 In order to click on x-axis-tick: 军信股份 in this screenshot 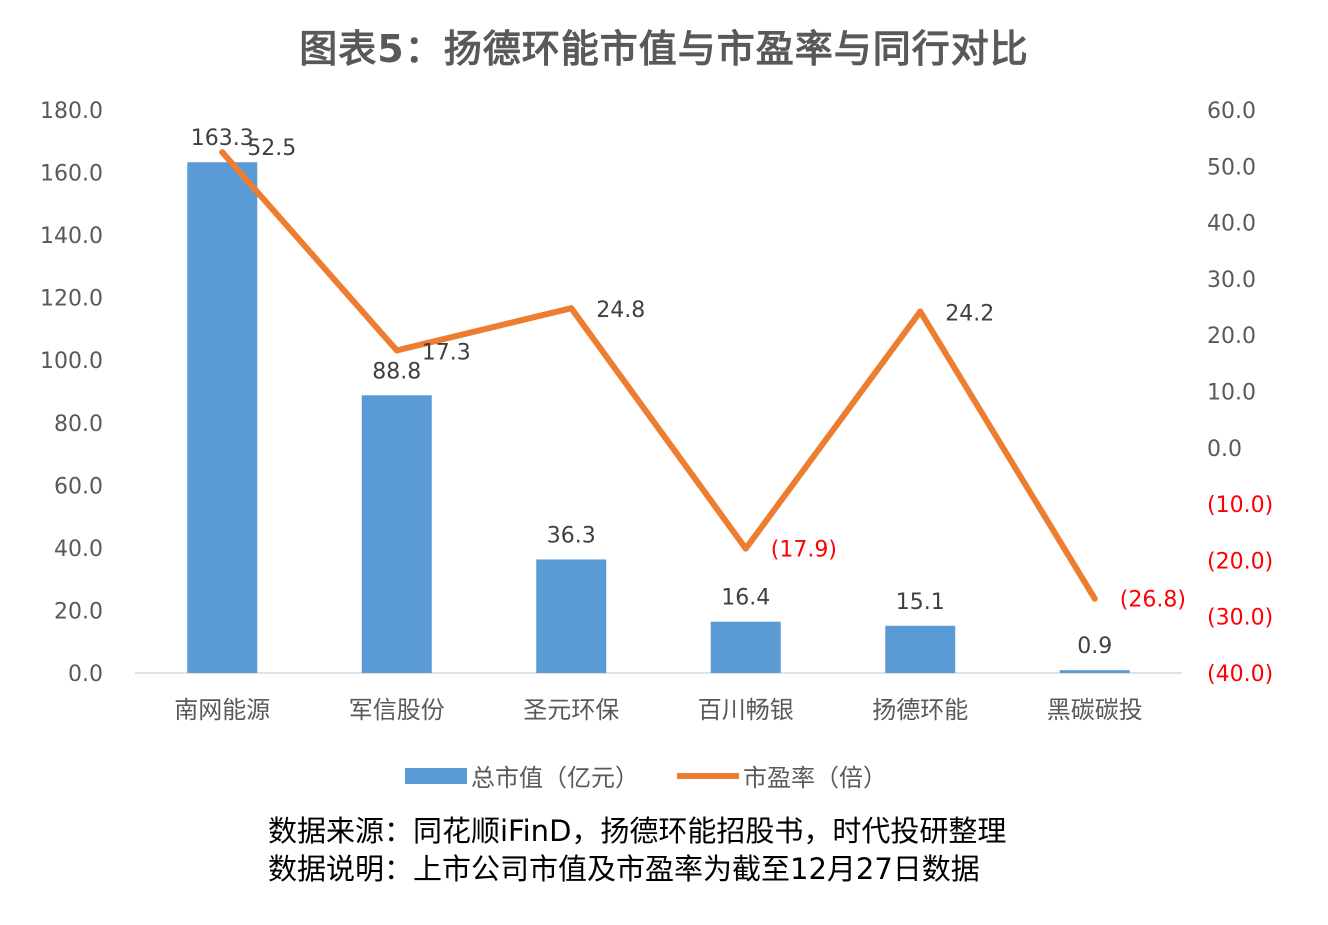, I will do `click(397, 710)`.